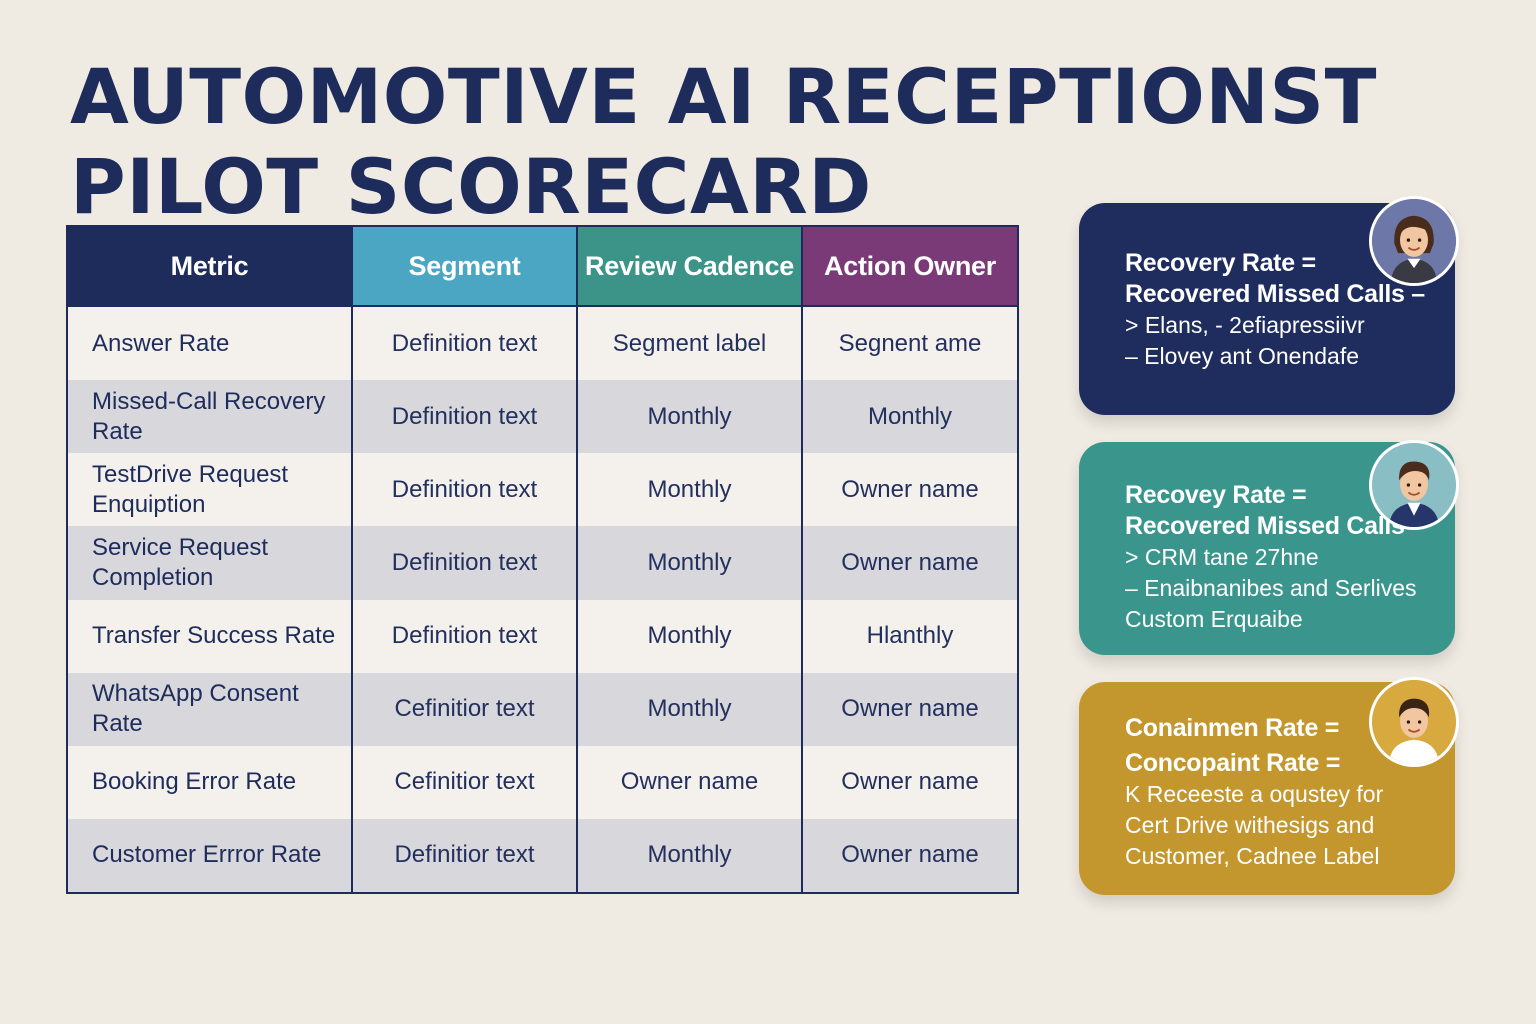 The width and height of the screenshot is (1536, 1024). I want to click on header-review-cadence: Review Cadence, so click(690, 267).